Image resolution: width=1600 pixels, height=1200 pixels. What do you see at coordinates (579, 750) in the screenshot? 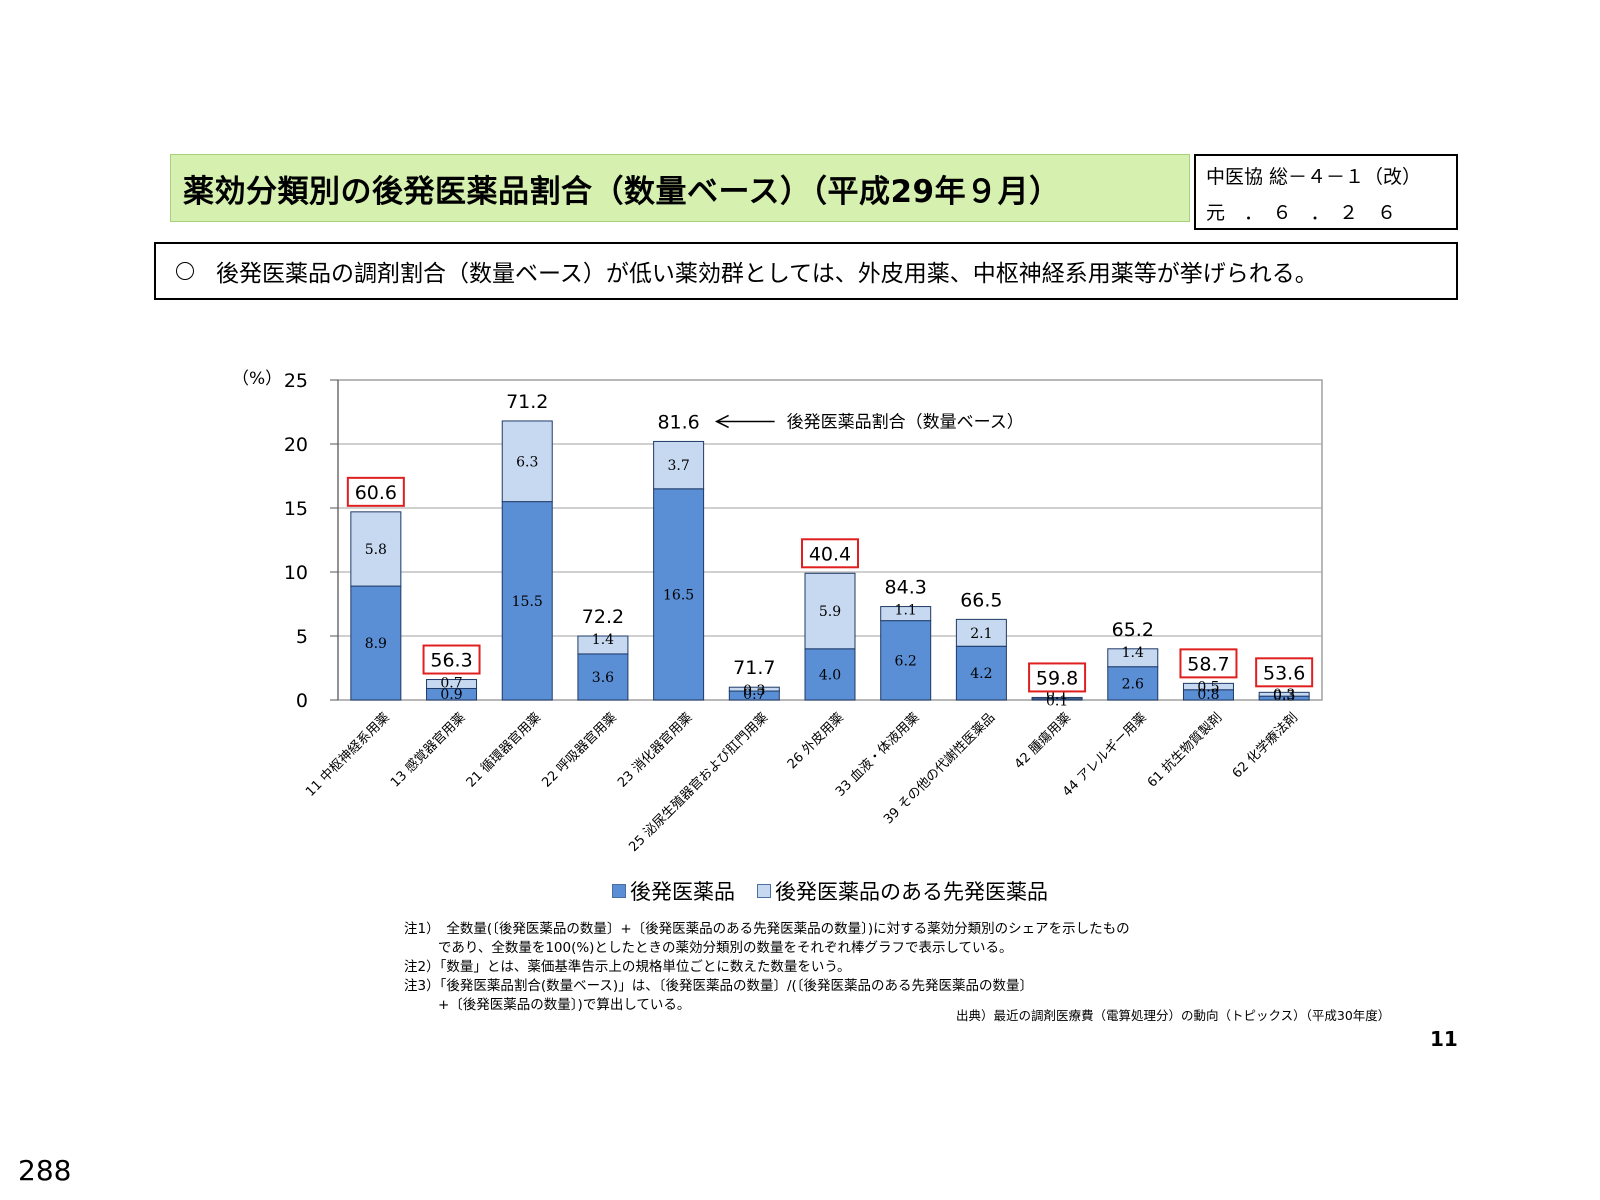
I see `category-label: 22 呼吸器官用薬` at bounding box center [579, 750].